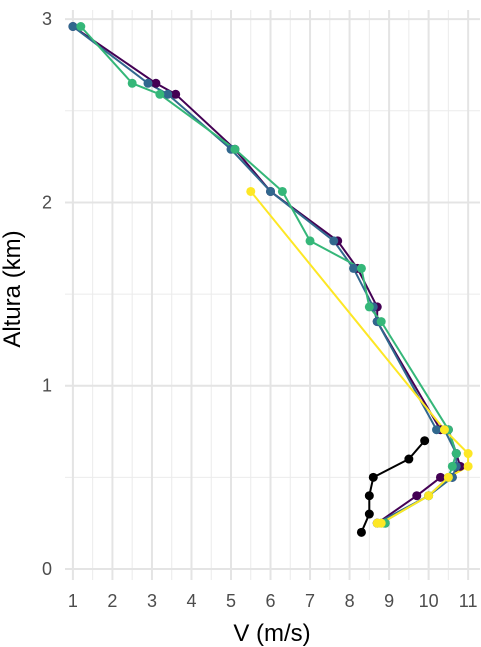  Describe the element at coordinates (271, 633) in the screenshot. I see `x-axis-title: V (m/s)` at that location.